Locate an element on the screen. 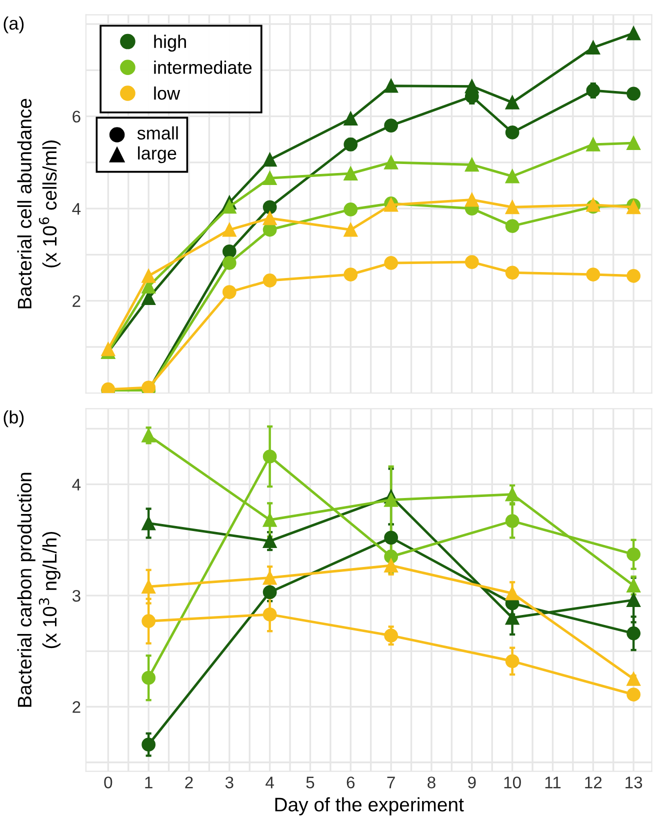 This screenshot has width=661, height=824. x-tick-label: 12 is located at coordinates (593, 782).